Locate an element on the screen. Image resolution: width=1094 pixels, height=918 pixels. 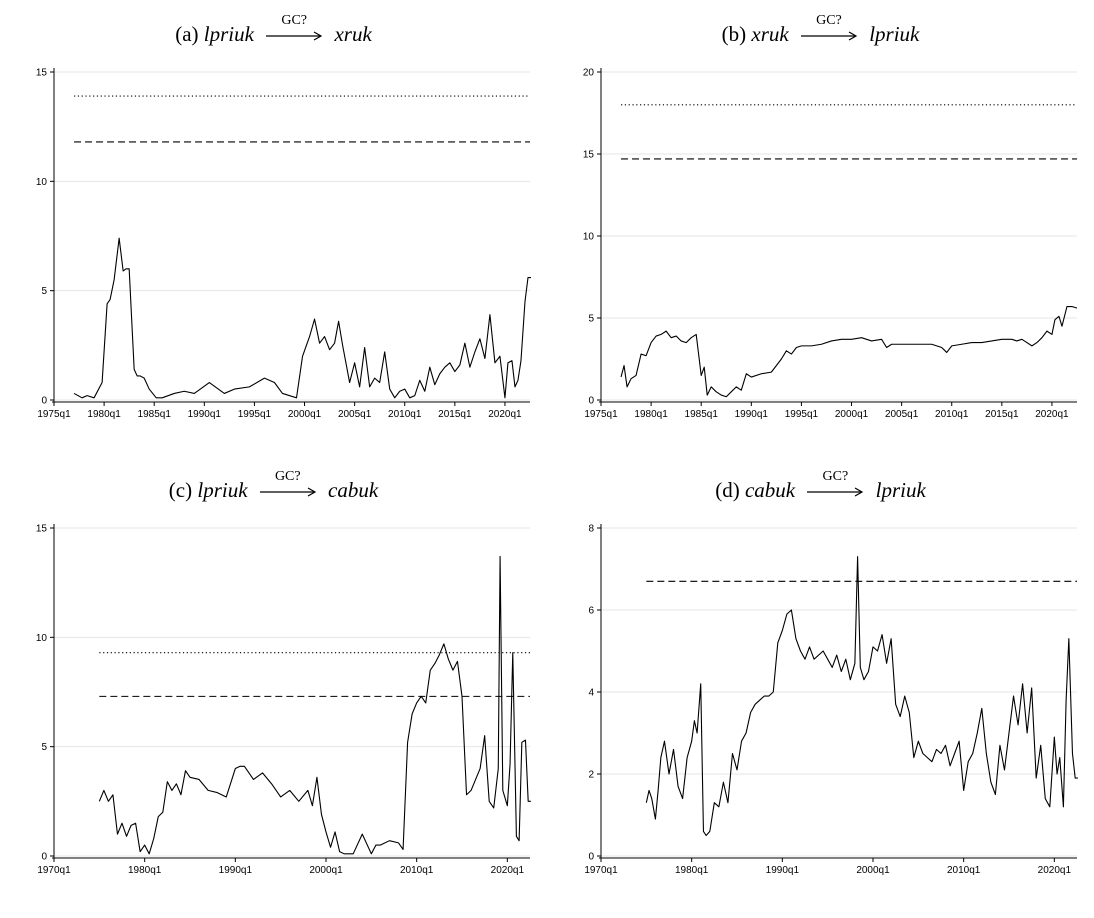
y-tick-label: 8 is located at coordinates (591, 529).